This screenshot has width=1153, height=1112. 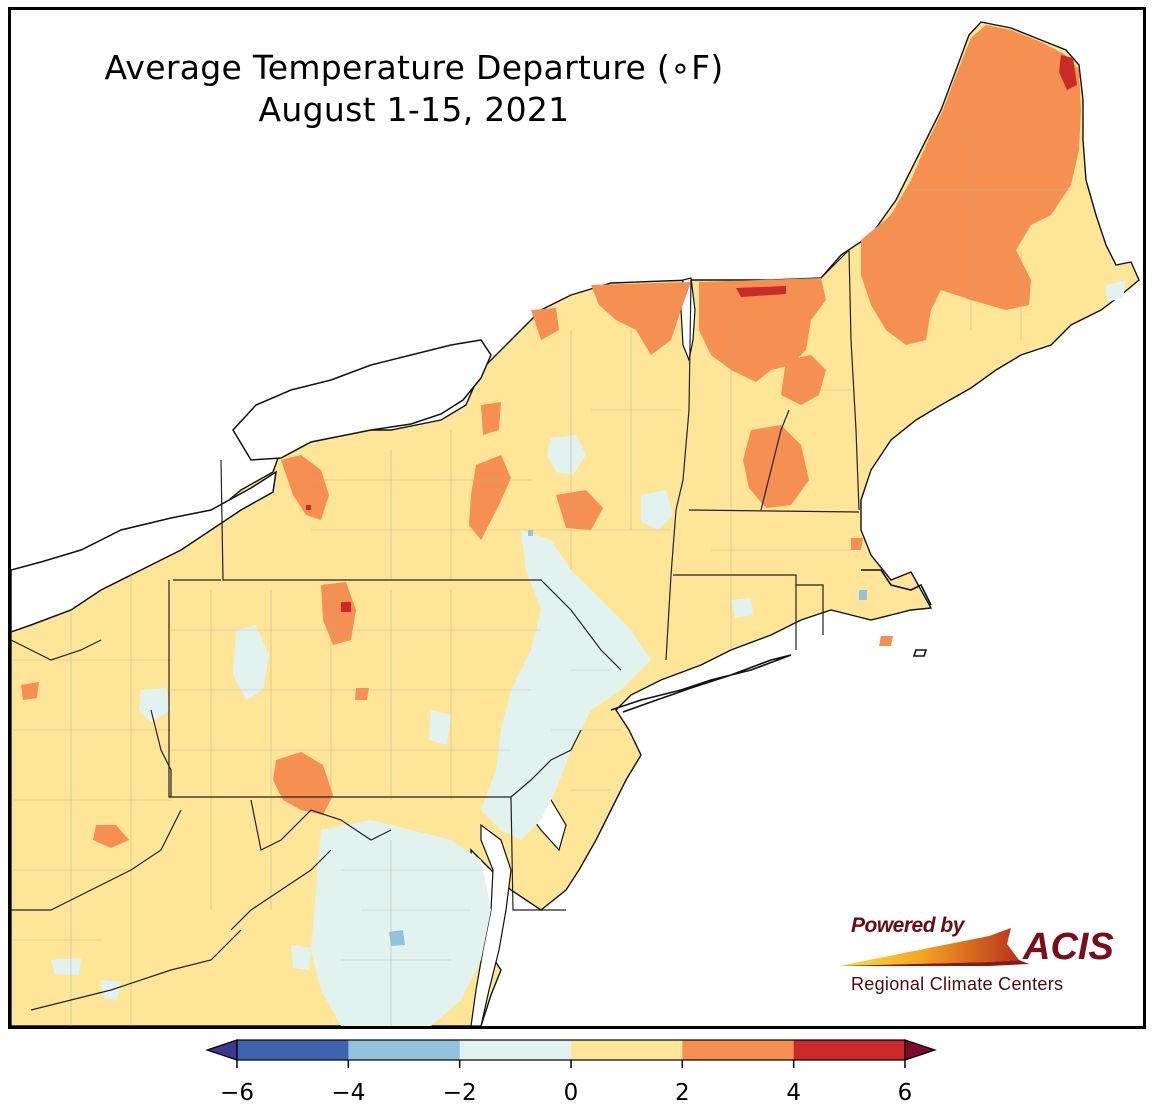 I want to click on colorbar-tick-label: 2, so click(x=682, y=1093).